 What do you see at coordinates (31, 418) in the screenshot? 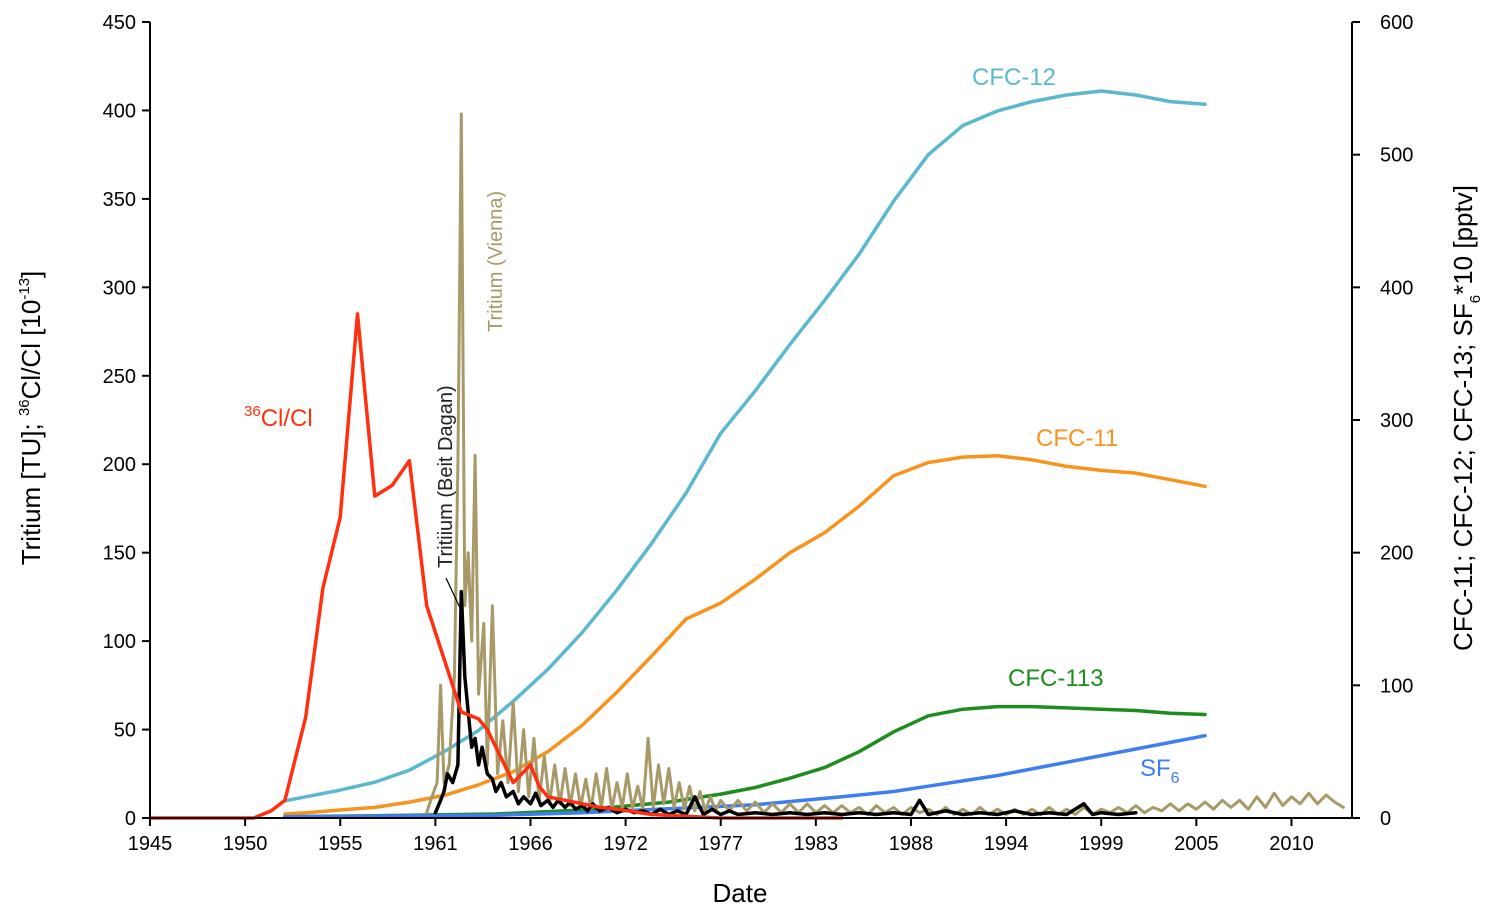
I see `left-y-axis-title: Tritium [TU]; 36Cl/Cl [10-13]` at bounding box center [31, 418].